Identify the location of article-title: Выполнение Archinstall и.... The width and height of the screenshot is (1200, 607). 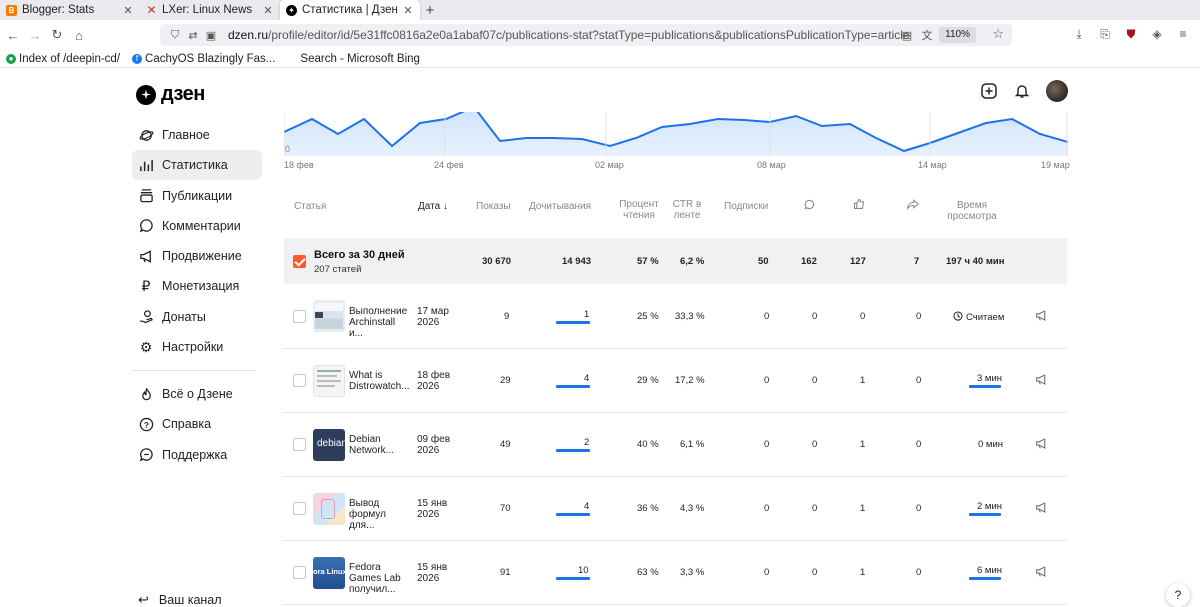
(378, 322).